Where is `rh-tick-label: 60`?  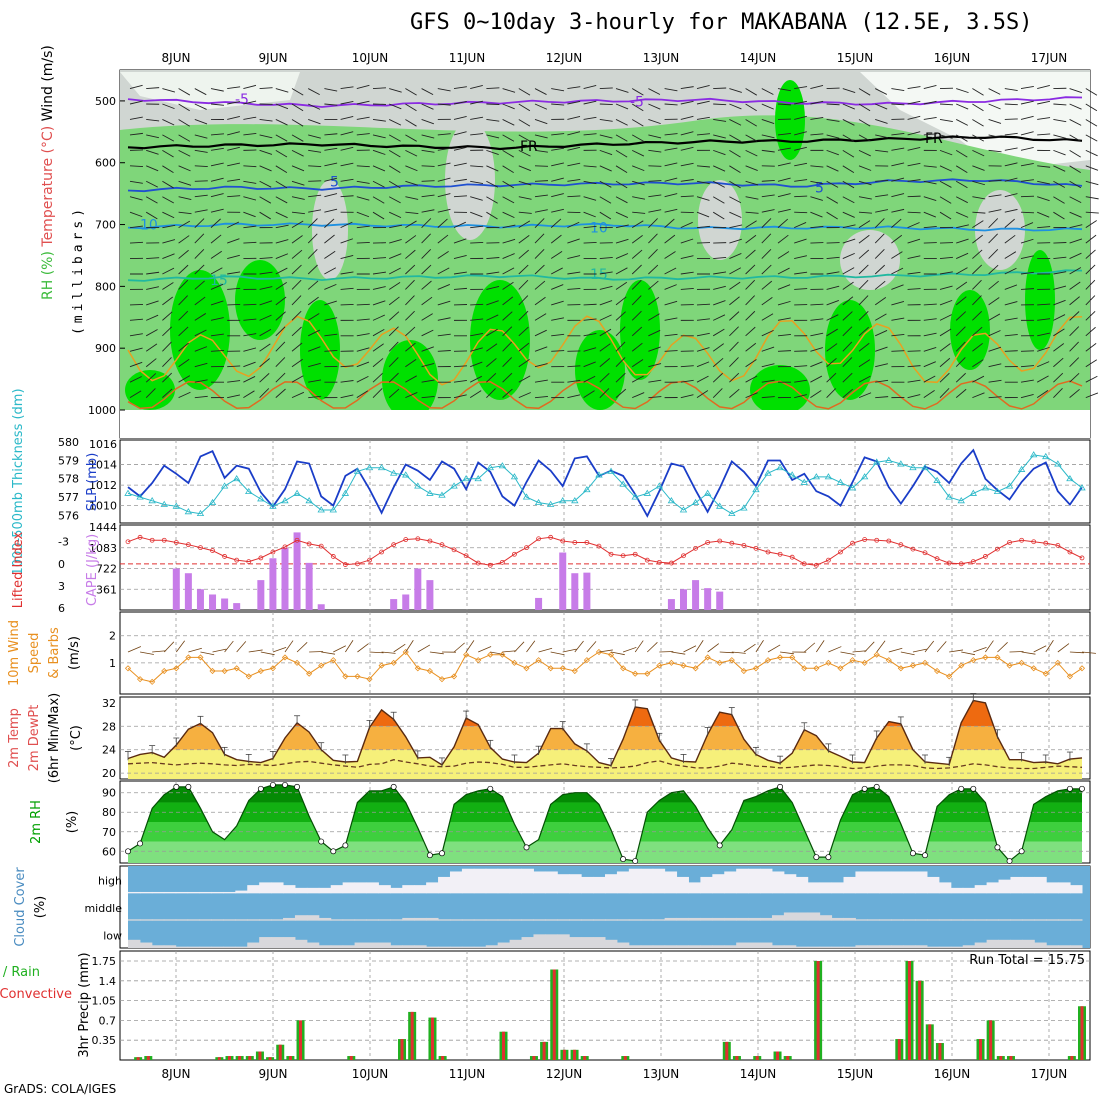 rh-tick-label: 60 is located at coordinates (109, 851).